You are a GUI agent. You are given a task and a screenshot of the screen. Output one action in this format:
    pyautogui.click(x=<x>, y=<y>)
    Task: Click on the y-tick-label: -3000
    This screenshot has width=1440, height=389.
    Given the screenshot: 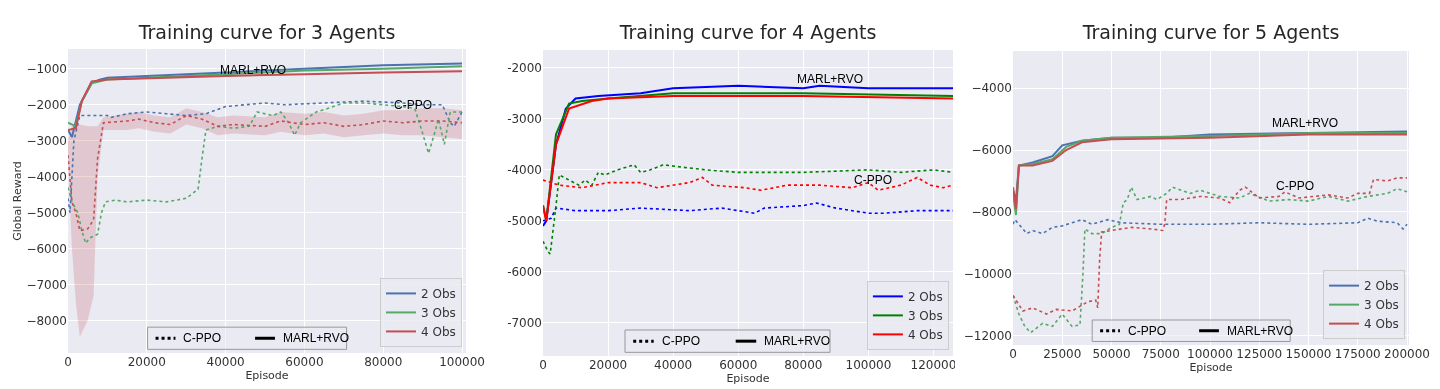 What is the action you would take?
    pyautogui.click(x=524, y=119)
    